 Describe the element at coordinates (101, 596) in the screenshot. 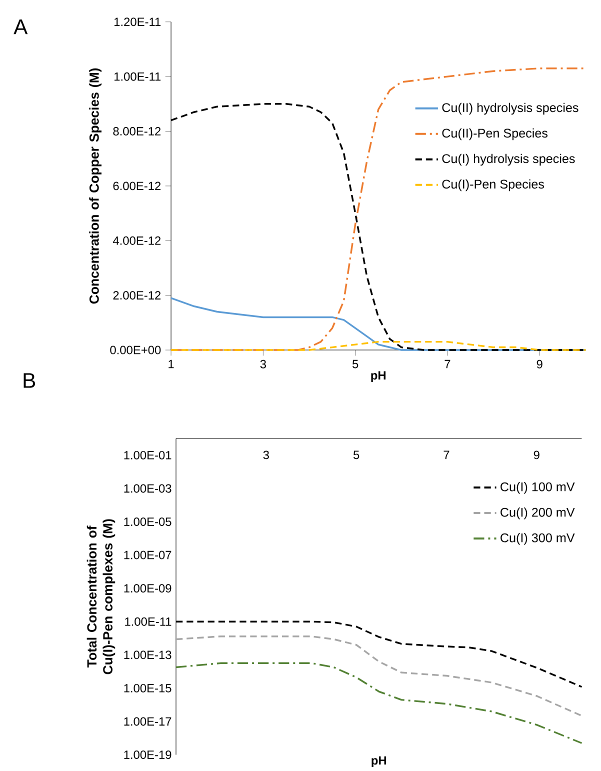

I see `y-axis-title: Total Concentration of Cu(I)-Pen complexes (M)` at that location.